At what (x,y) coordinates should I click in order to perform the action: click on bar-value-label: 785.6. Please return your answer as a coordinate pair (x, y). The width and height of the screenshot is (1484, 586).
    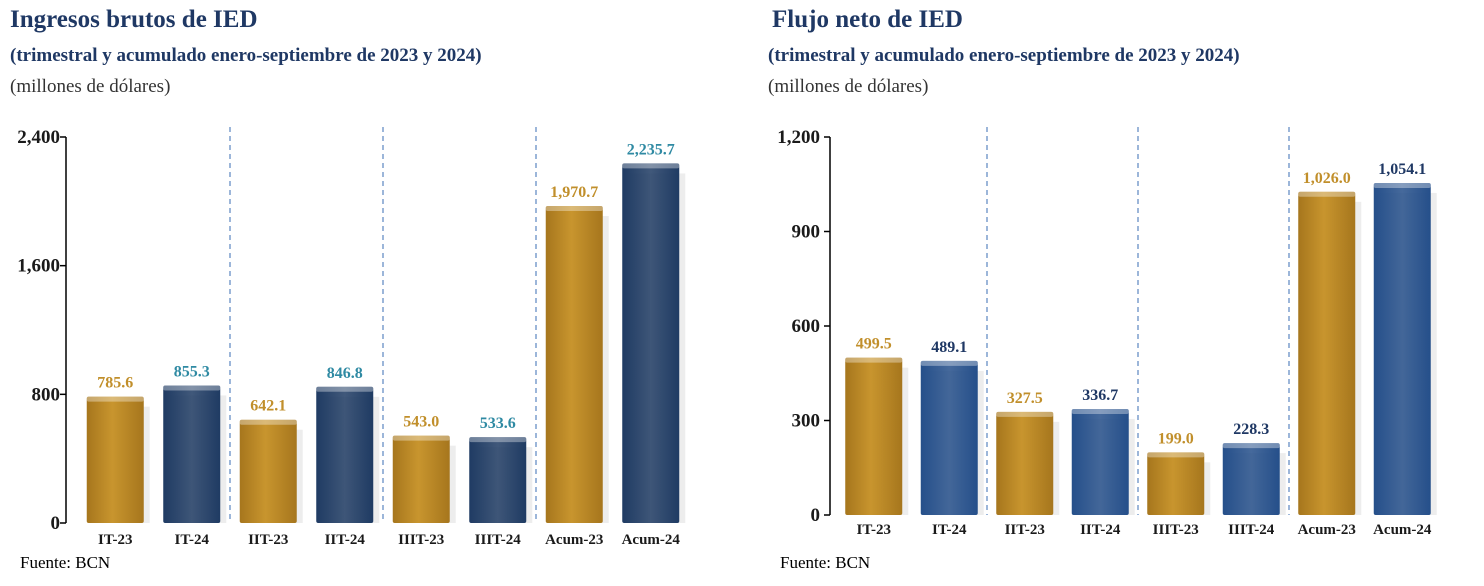
    Looking at the image, I should click on (115, 383).